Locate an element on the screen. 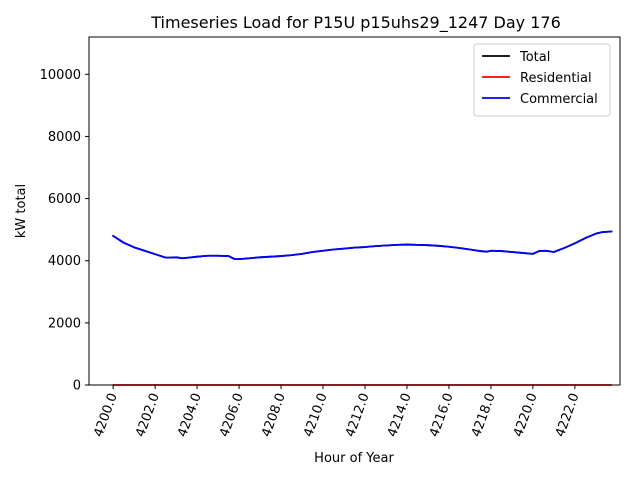  series-line-commercial is located at coordinates (362, 245).